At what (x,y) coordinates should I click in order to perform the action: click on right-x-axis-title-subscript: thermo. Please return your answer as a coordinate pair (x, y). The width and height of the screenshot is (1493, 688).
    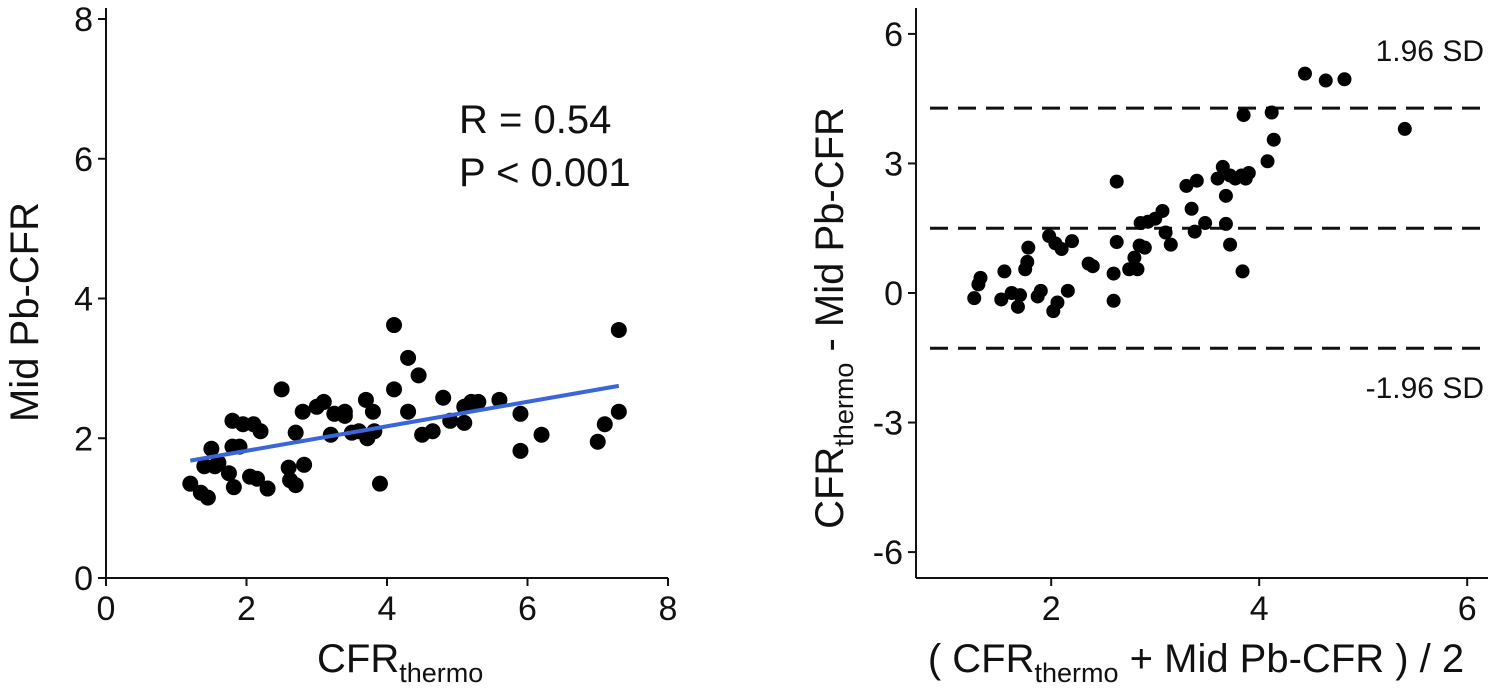
    Looking at the image, I should click on (1076, 673).